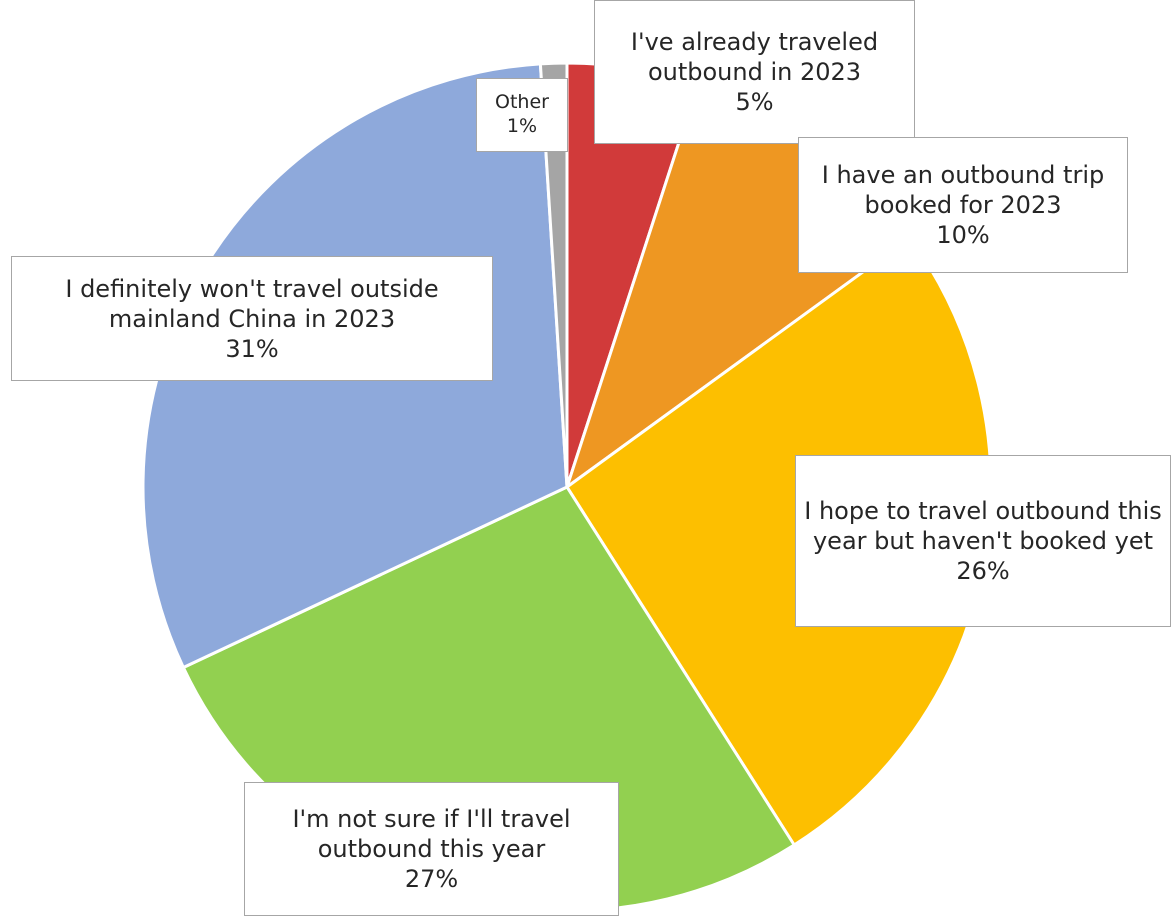  What do you see at coordinates (252, 348) in the screenshot?
I see `data-label-percent: 31%` at bounding box center [252, 348].